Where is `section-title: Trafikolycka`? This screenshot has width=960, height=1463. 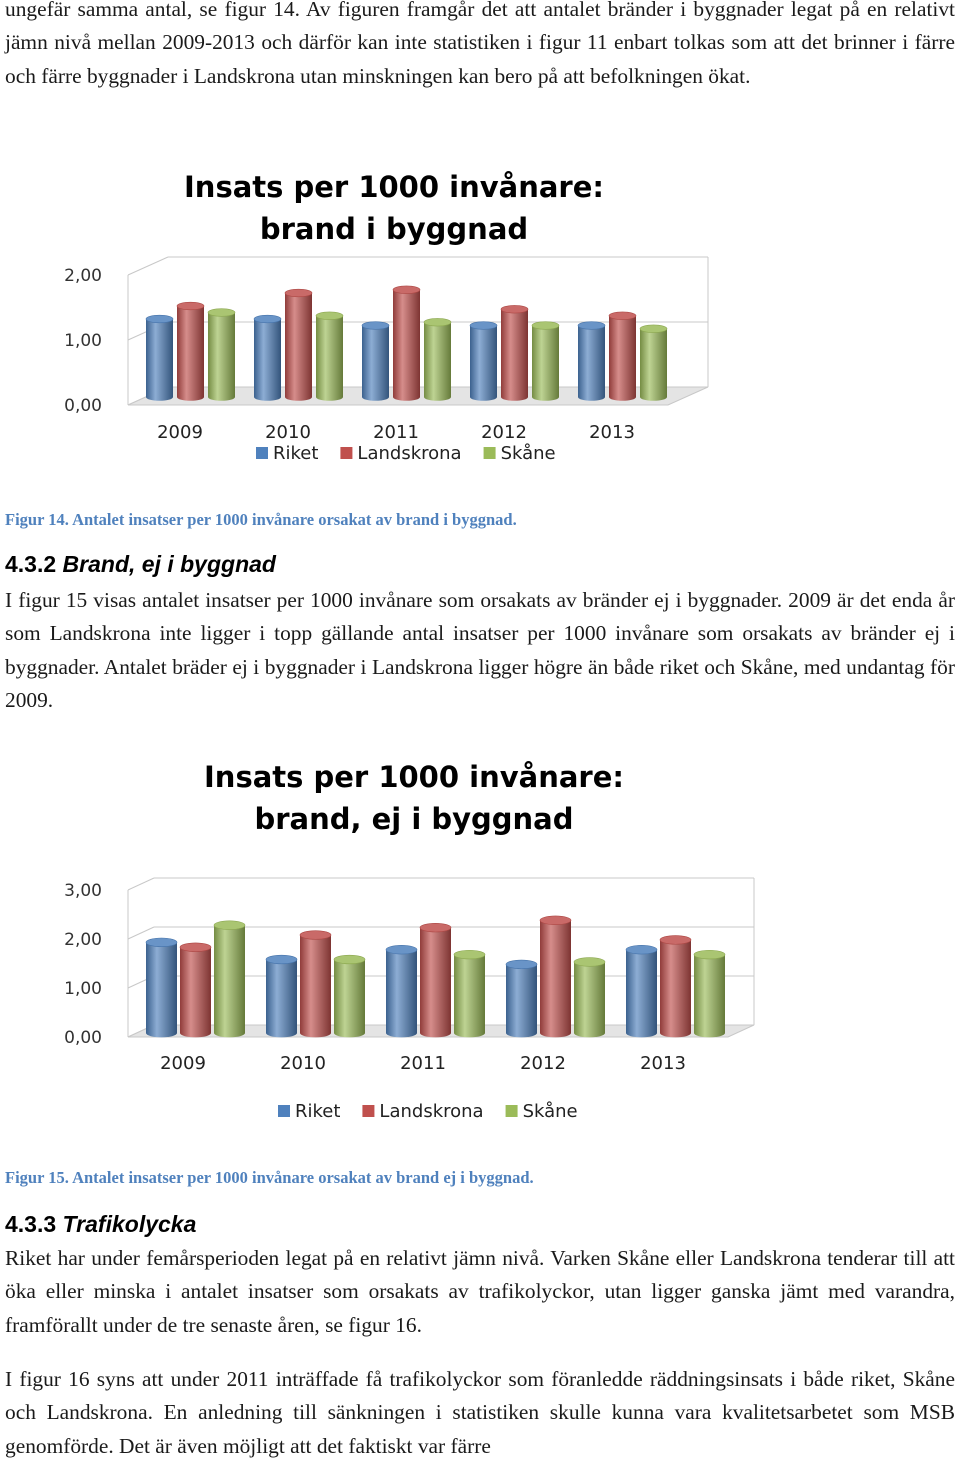 section-title: Trafikolycka is located at coordinates (129, 1224).